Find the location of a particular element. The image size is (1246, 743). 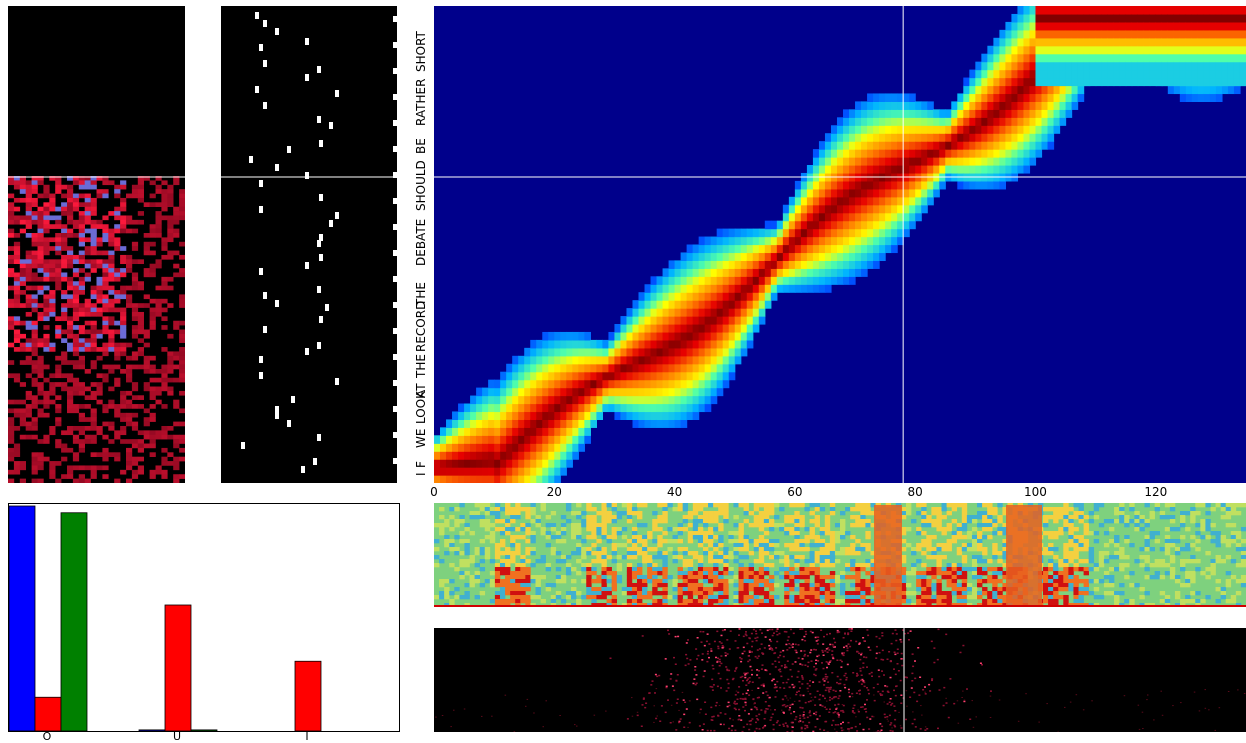

category-label: I is located at coordinates (306, 736).